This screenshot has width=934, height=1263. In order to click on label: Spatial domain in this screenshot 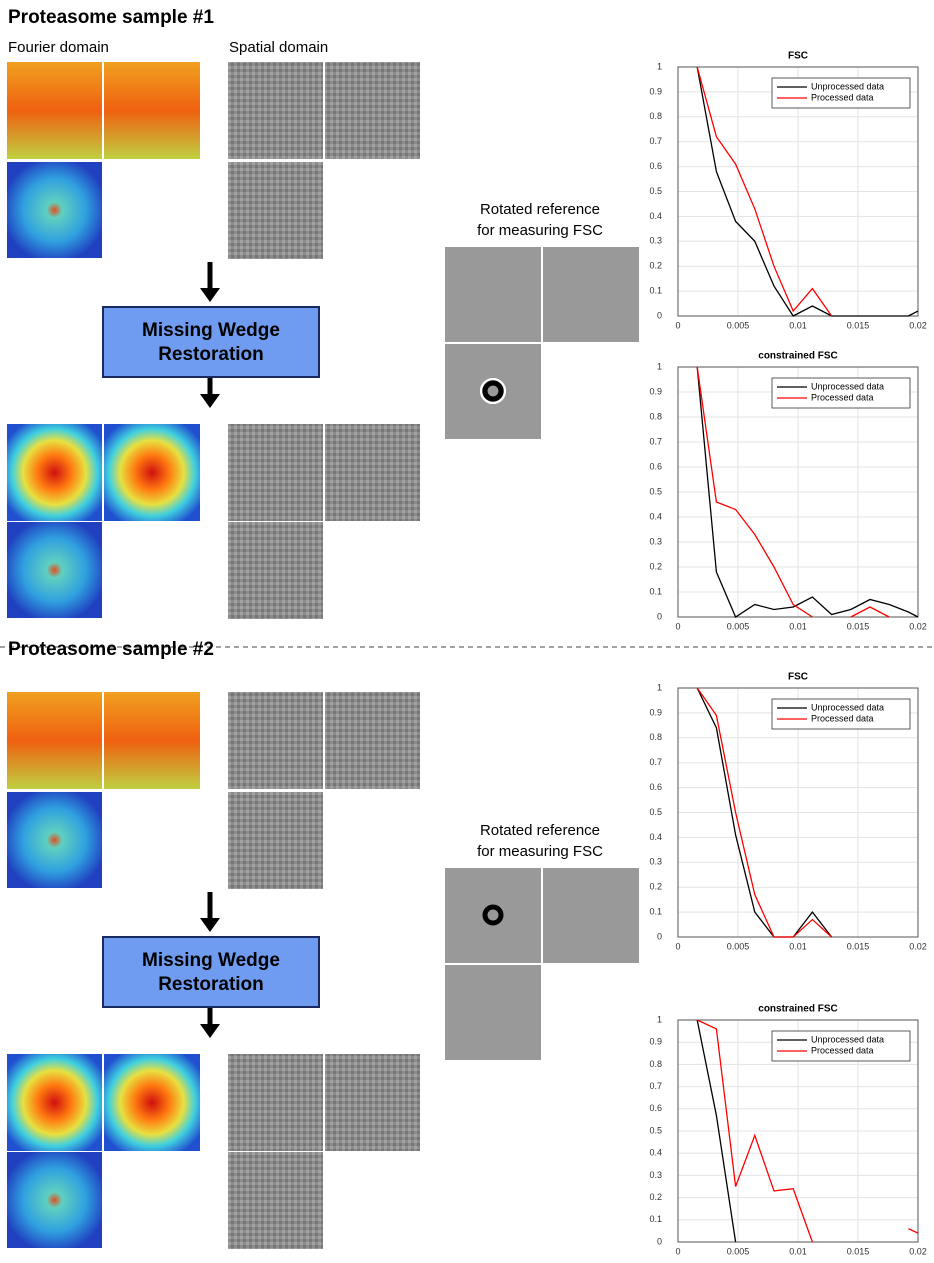, I will do `click(278, 47)`.